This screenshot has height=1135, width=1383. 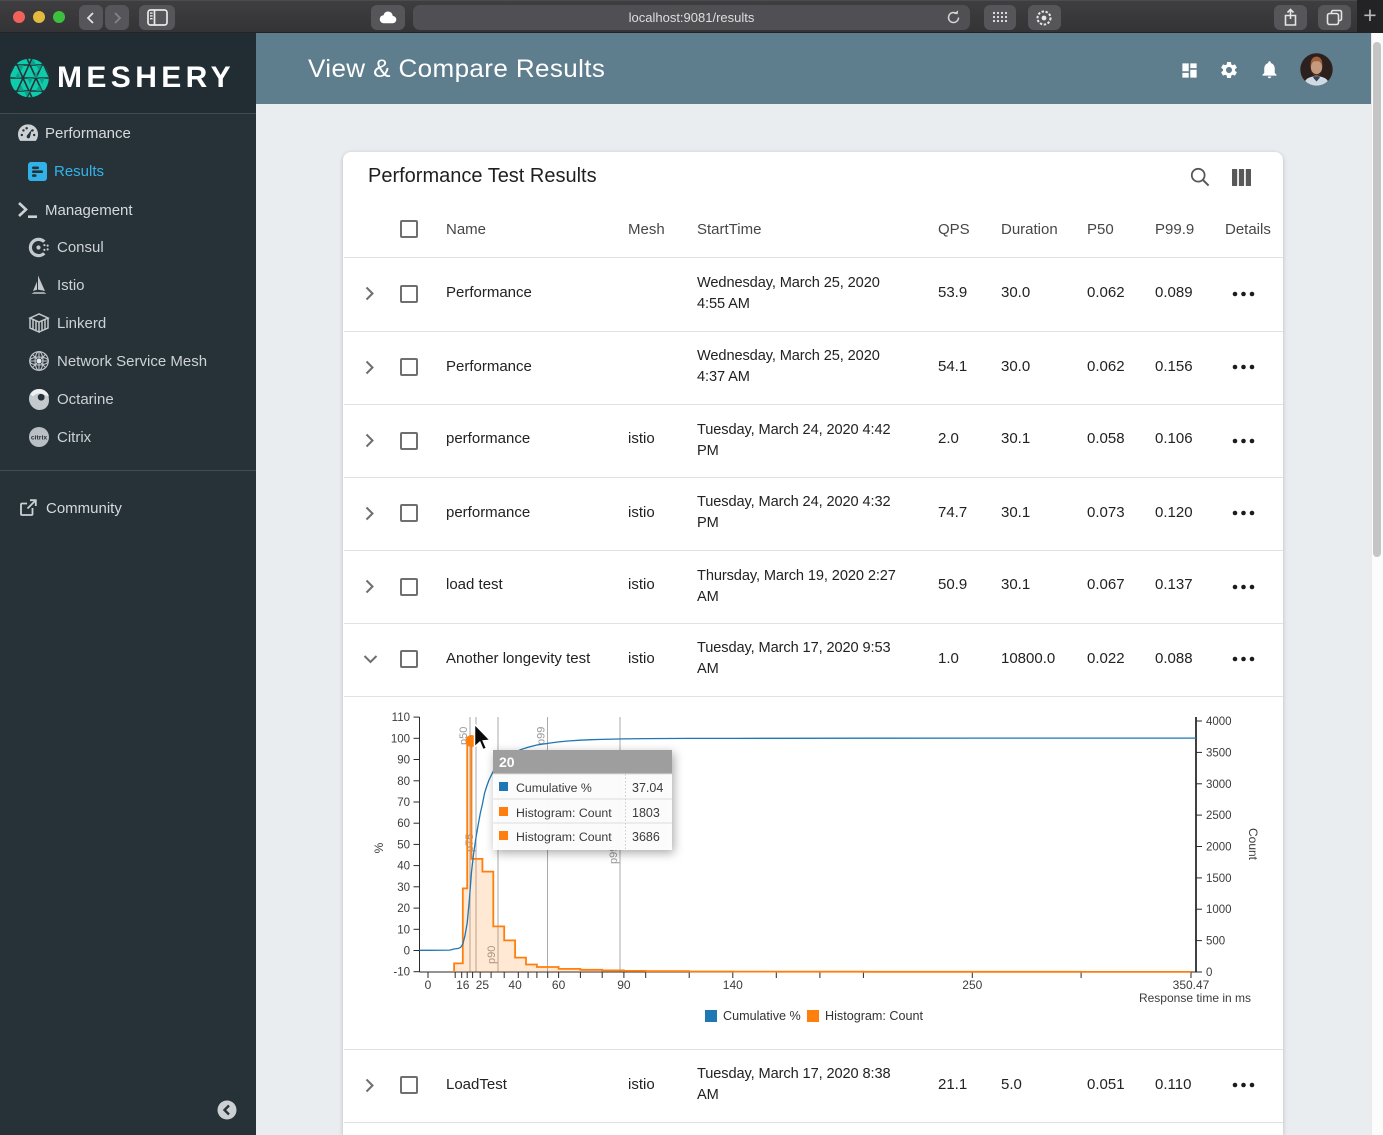 What do you see at coordinates (972, 985) in the screenshot?
I see `svg-text: 250` at bounding box center [972, 985].